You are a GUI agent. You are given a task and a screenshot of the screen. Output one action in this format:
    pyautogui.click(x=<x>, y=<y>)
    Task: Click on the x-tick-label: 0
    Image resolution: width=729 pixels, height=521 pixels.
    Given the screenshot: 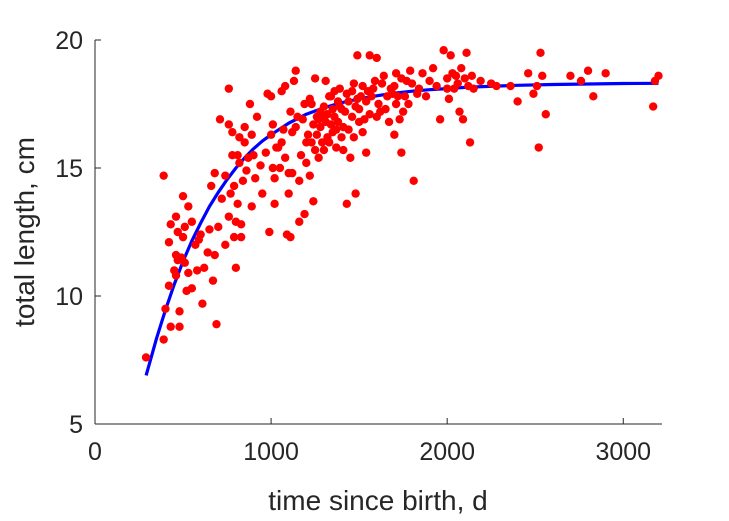 What is the action you would take?
    pyautogui.click(x=95, y=452)
    